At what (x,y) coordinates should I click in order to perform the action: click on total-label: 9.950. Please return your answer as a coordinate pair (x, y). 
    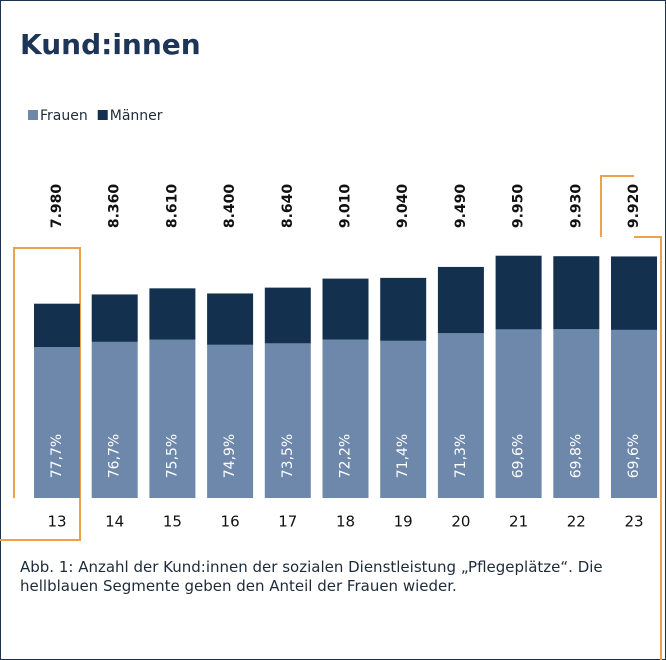
    Looking at the image, I should click on (519, 206).